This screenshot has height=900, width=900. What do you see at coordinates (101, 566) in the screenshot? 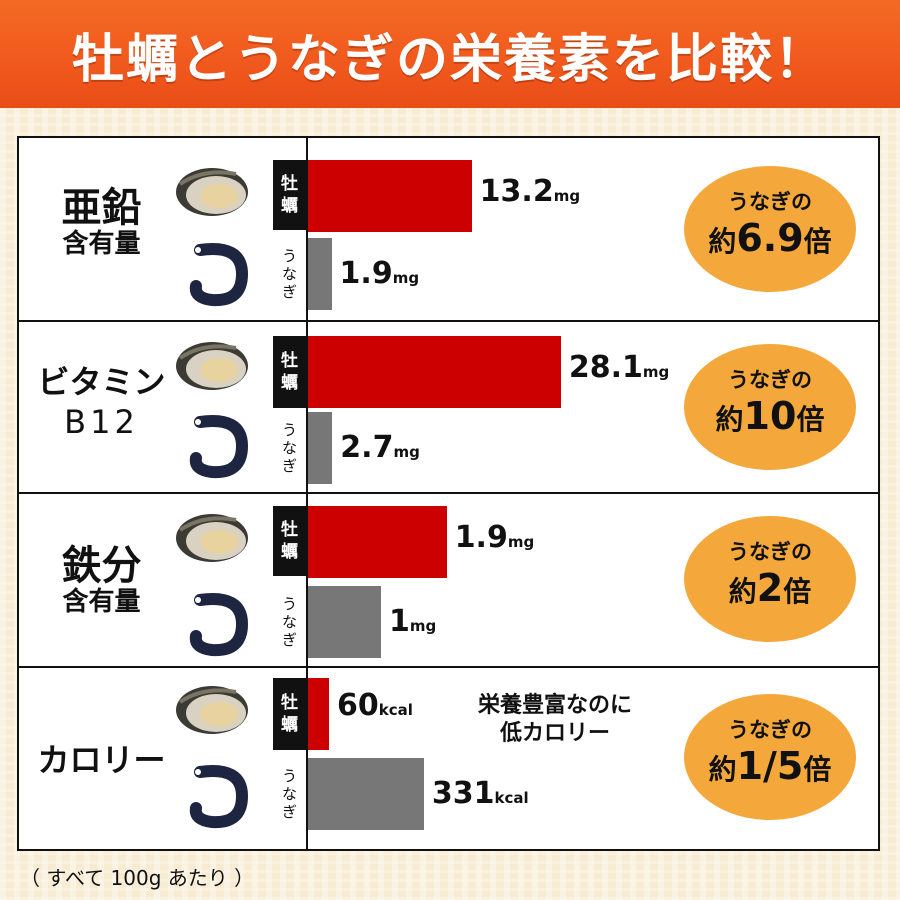
I see `category-name: 鉄分` at bounding box center [101, 566].